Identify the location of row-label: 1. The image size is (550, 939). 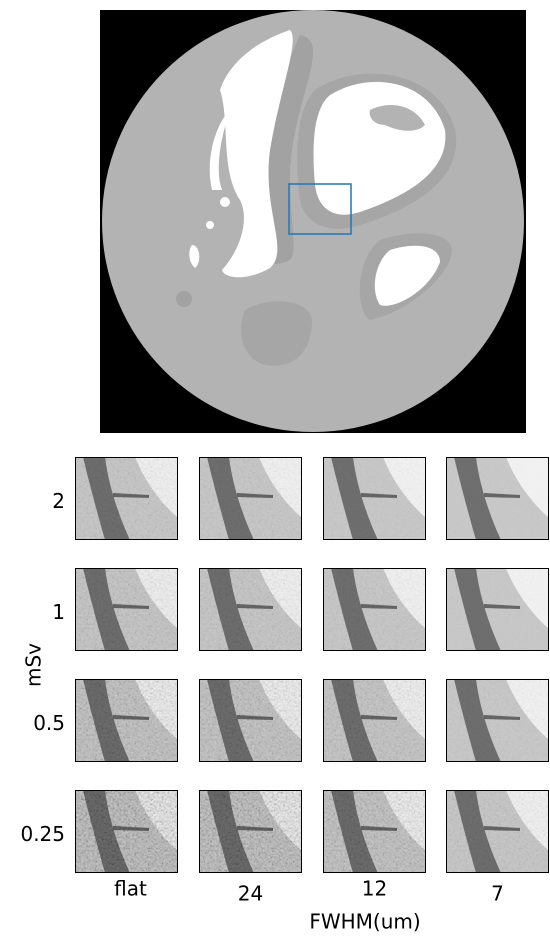
(58, 612).